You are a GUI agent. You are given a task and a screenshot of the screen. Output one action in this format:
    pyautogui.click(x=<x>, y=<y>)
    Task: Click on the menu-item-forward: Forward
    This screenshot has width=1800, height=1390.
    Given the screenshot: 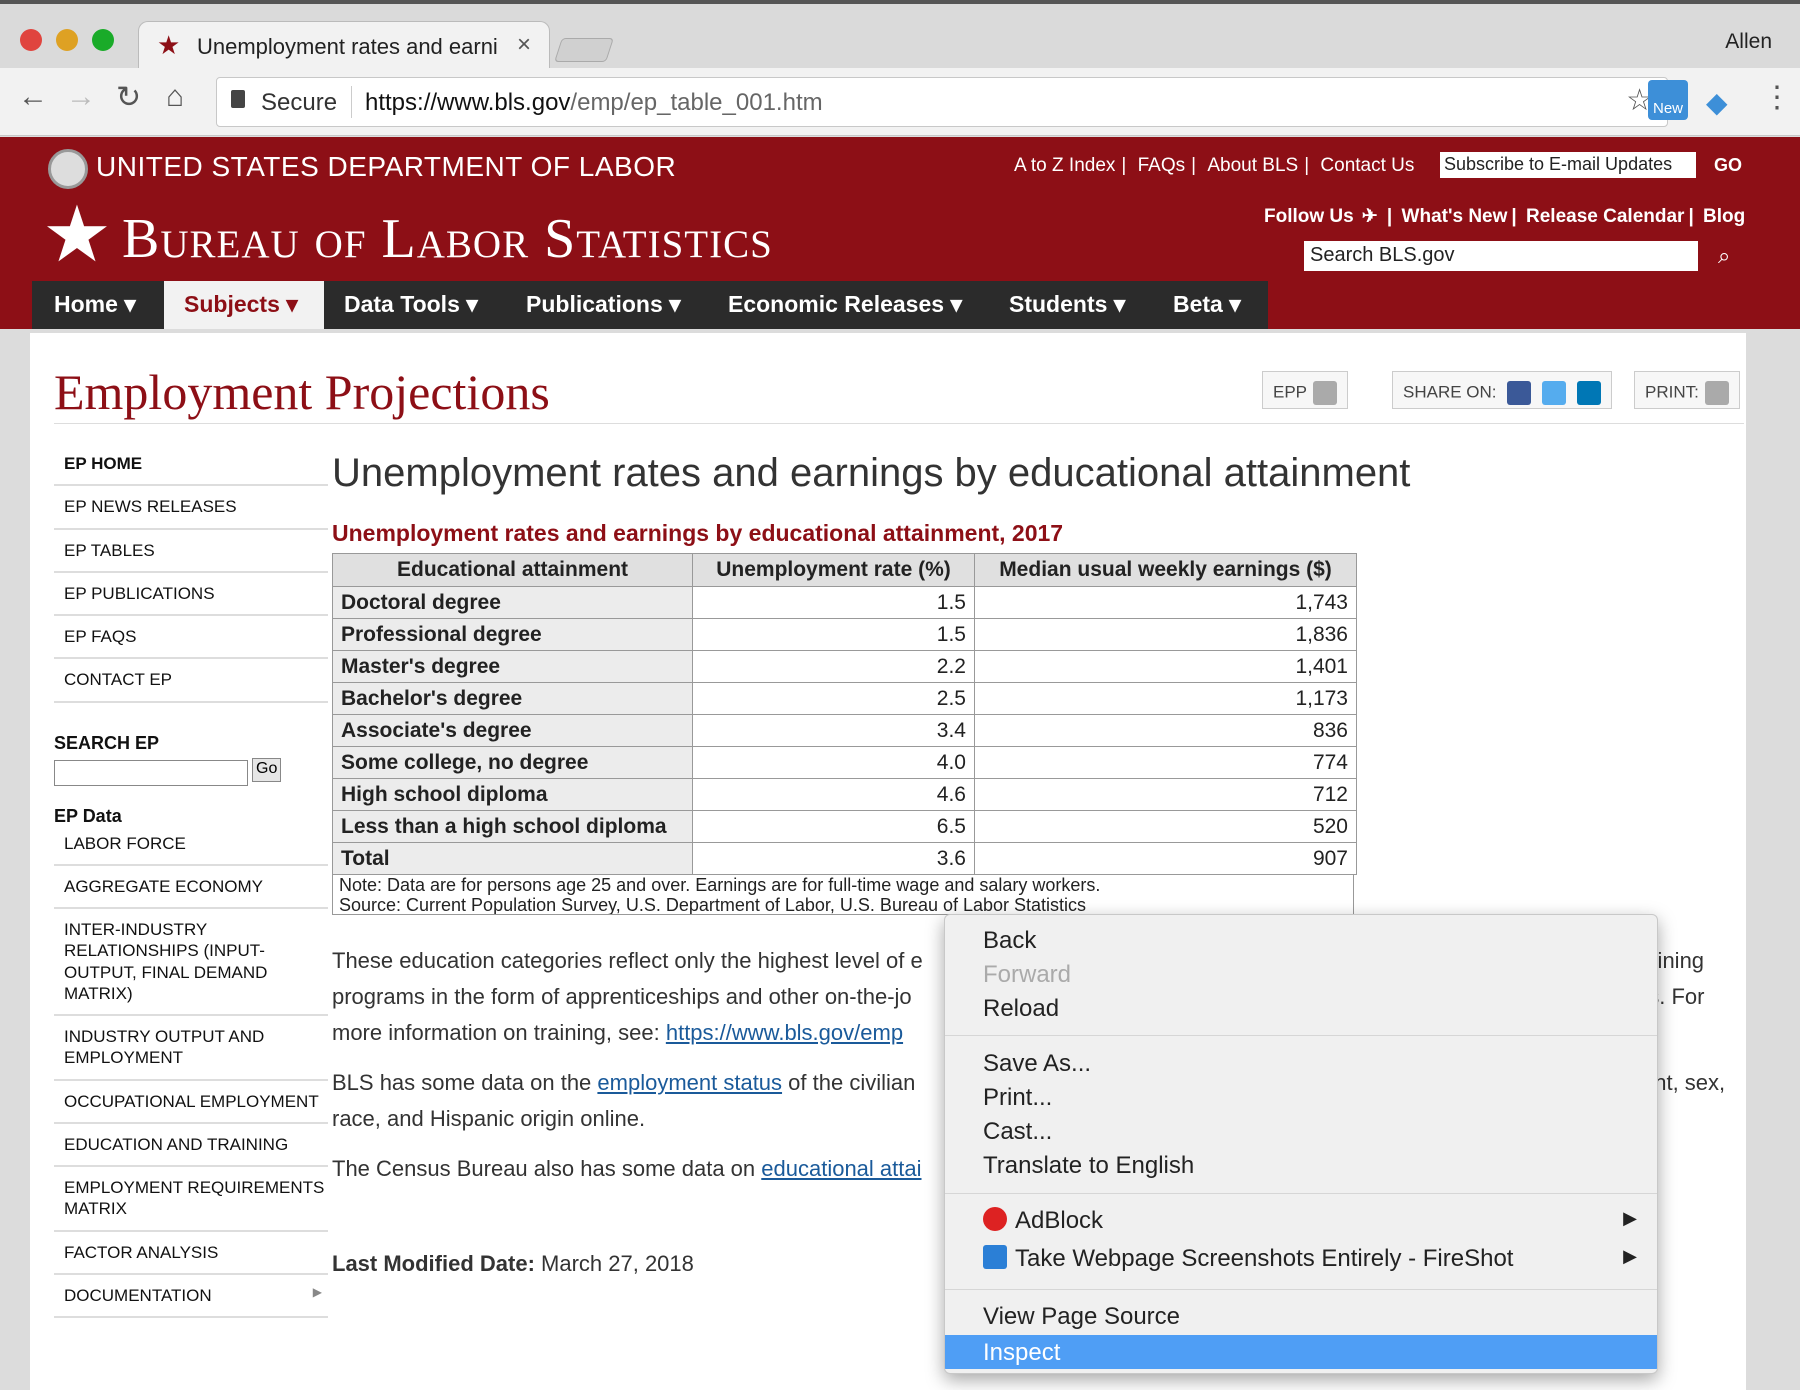 What is the action you would take?
    pyautogui.click(x=1027, y=974)
    